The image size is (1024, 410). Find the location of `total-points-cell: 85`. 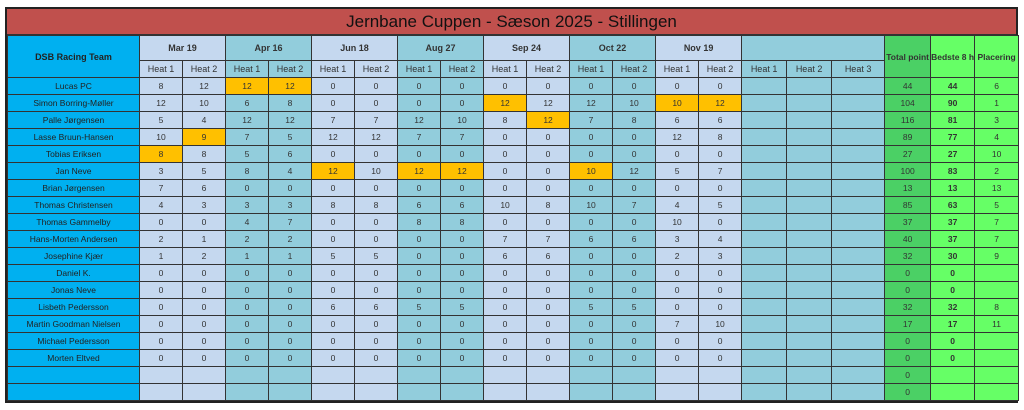

total-points-cell: 85 is located at coordinates (908, 205).